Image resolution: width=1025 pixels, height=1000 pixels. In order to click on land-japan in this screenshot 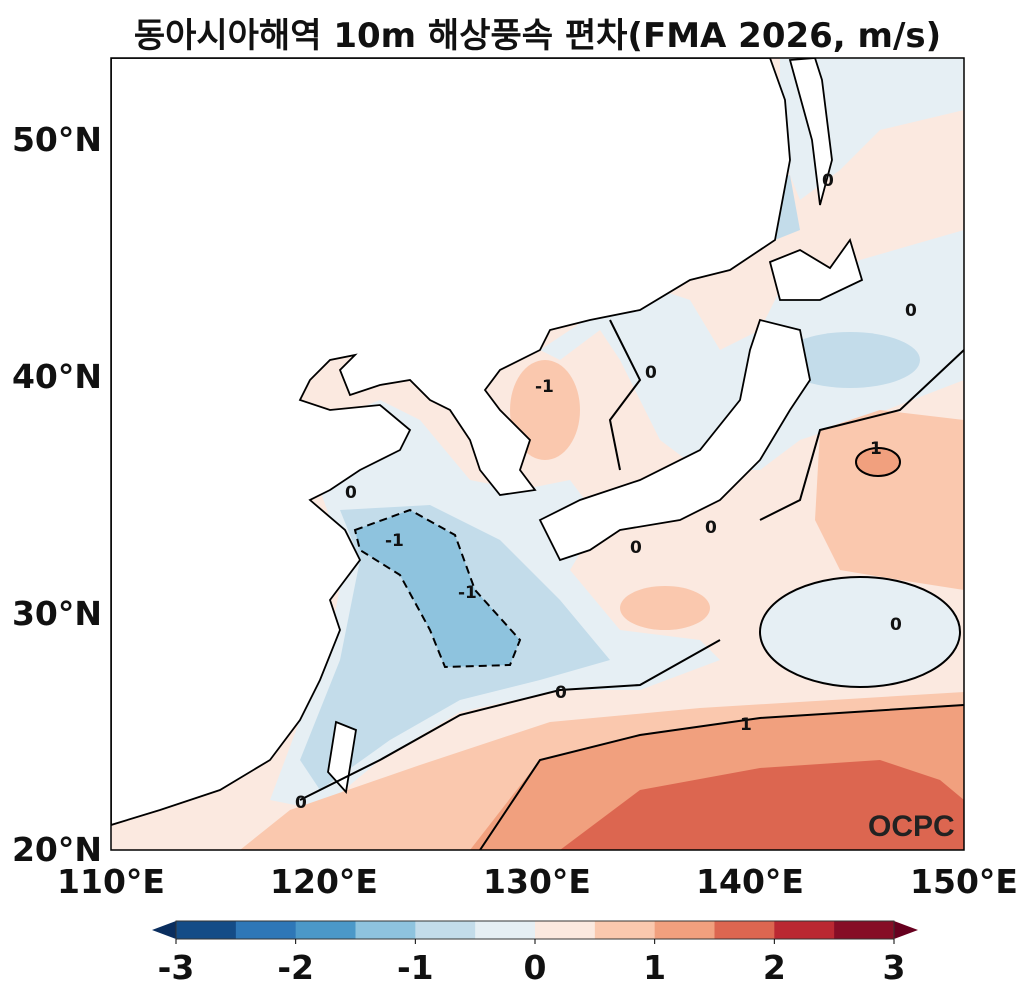, I will do `click(674, 440)`.